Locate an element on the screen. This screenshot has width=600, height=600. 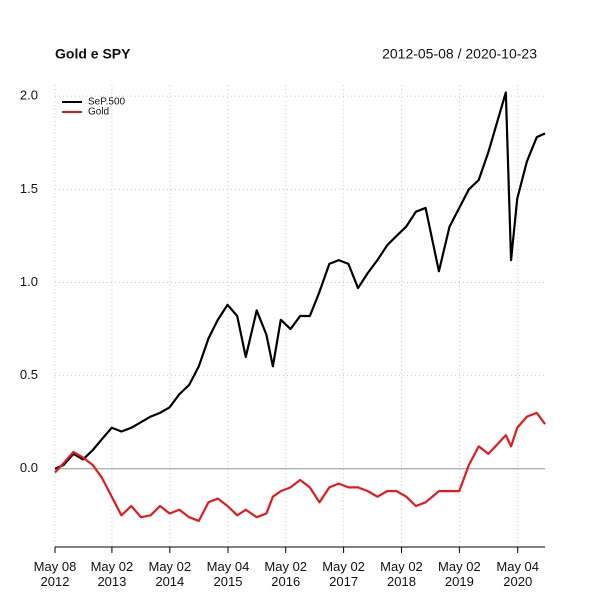
x-tick-label: May 08 2012 is located at coordinates (55, 574).